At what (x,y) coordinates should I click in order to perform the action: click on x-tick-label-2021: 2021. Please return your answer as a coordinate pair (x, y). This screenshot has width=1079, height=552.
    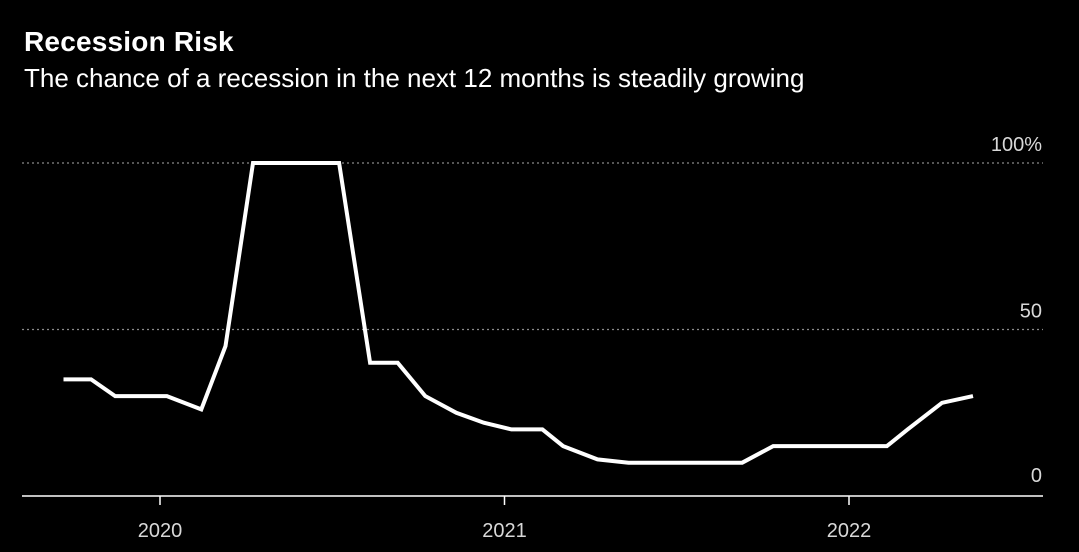
    Looking at the image, I should click on (504, 531).